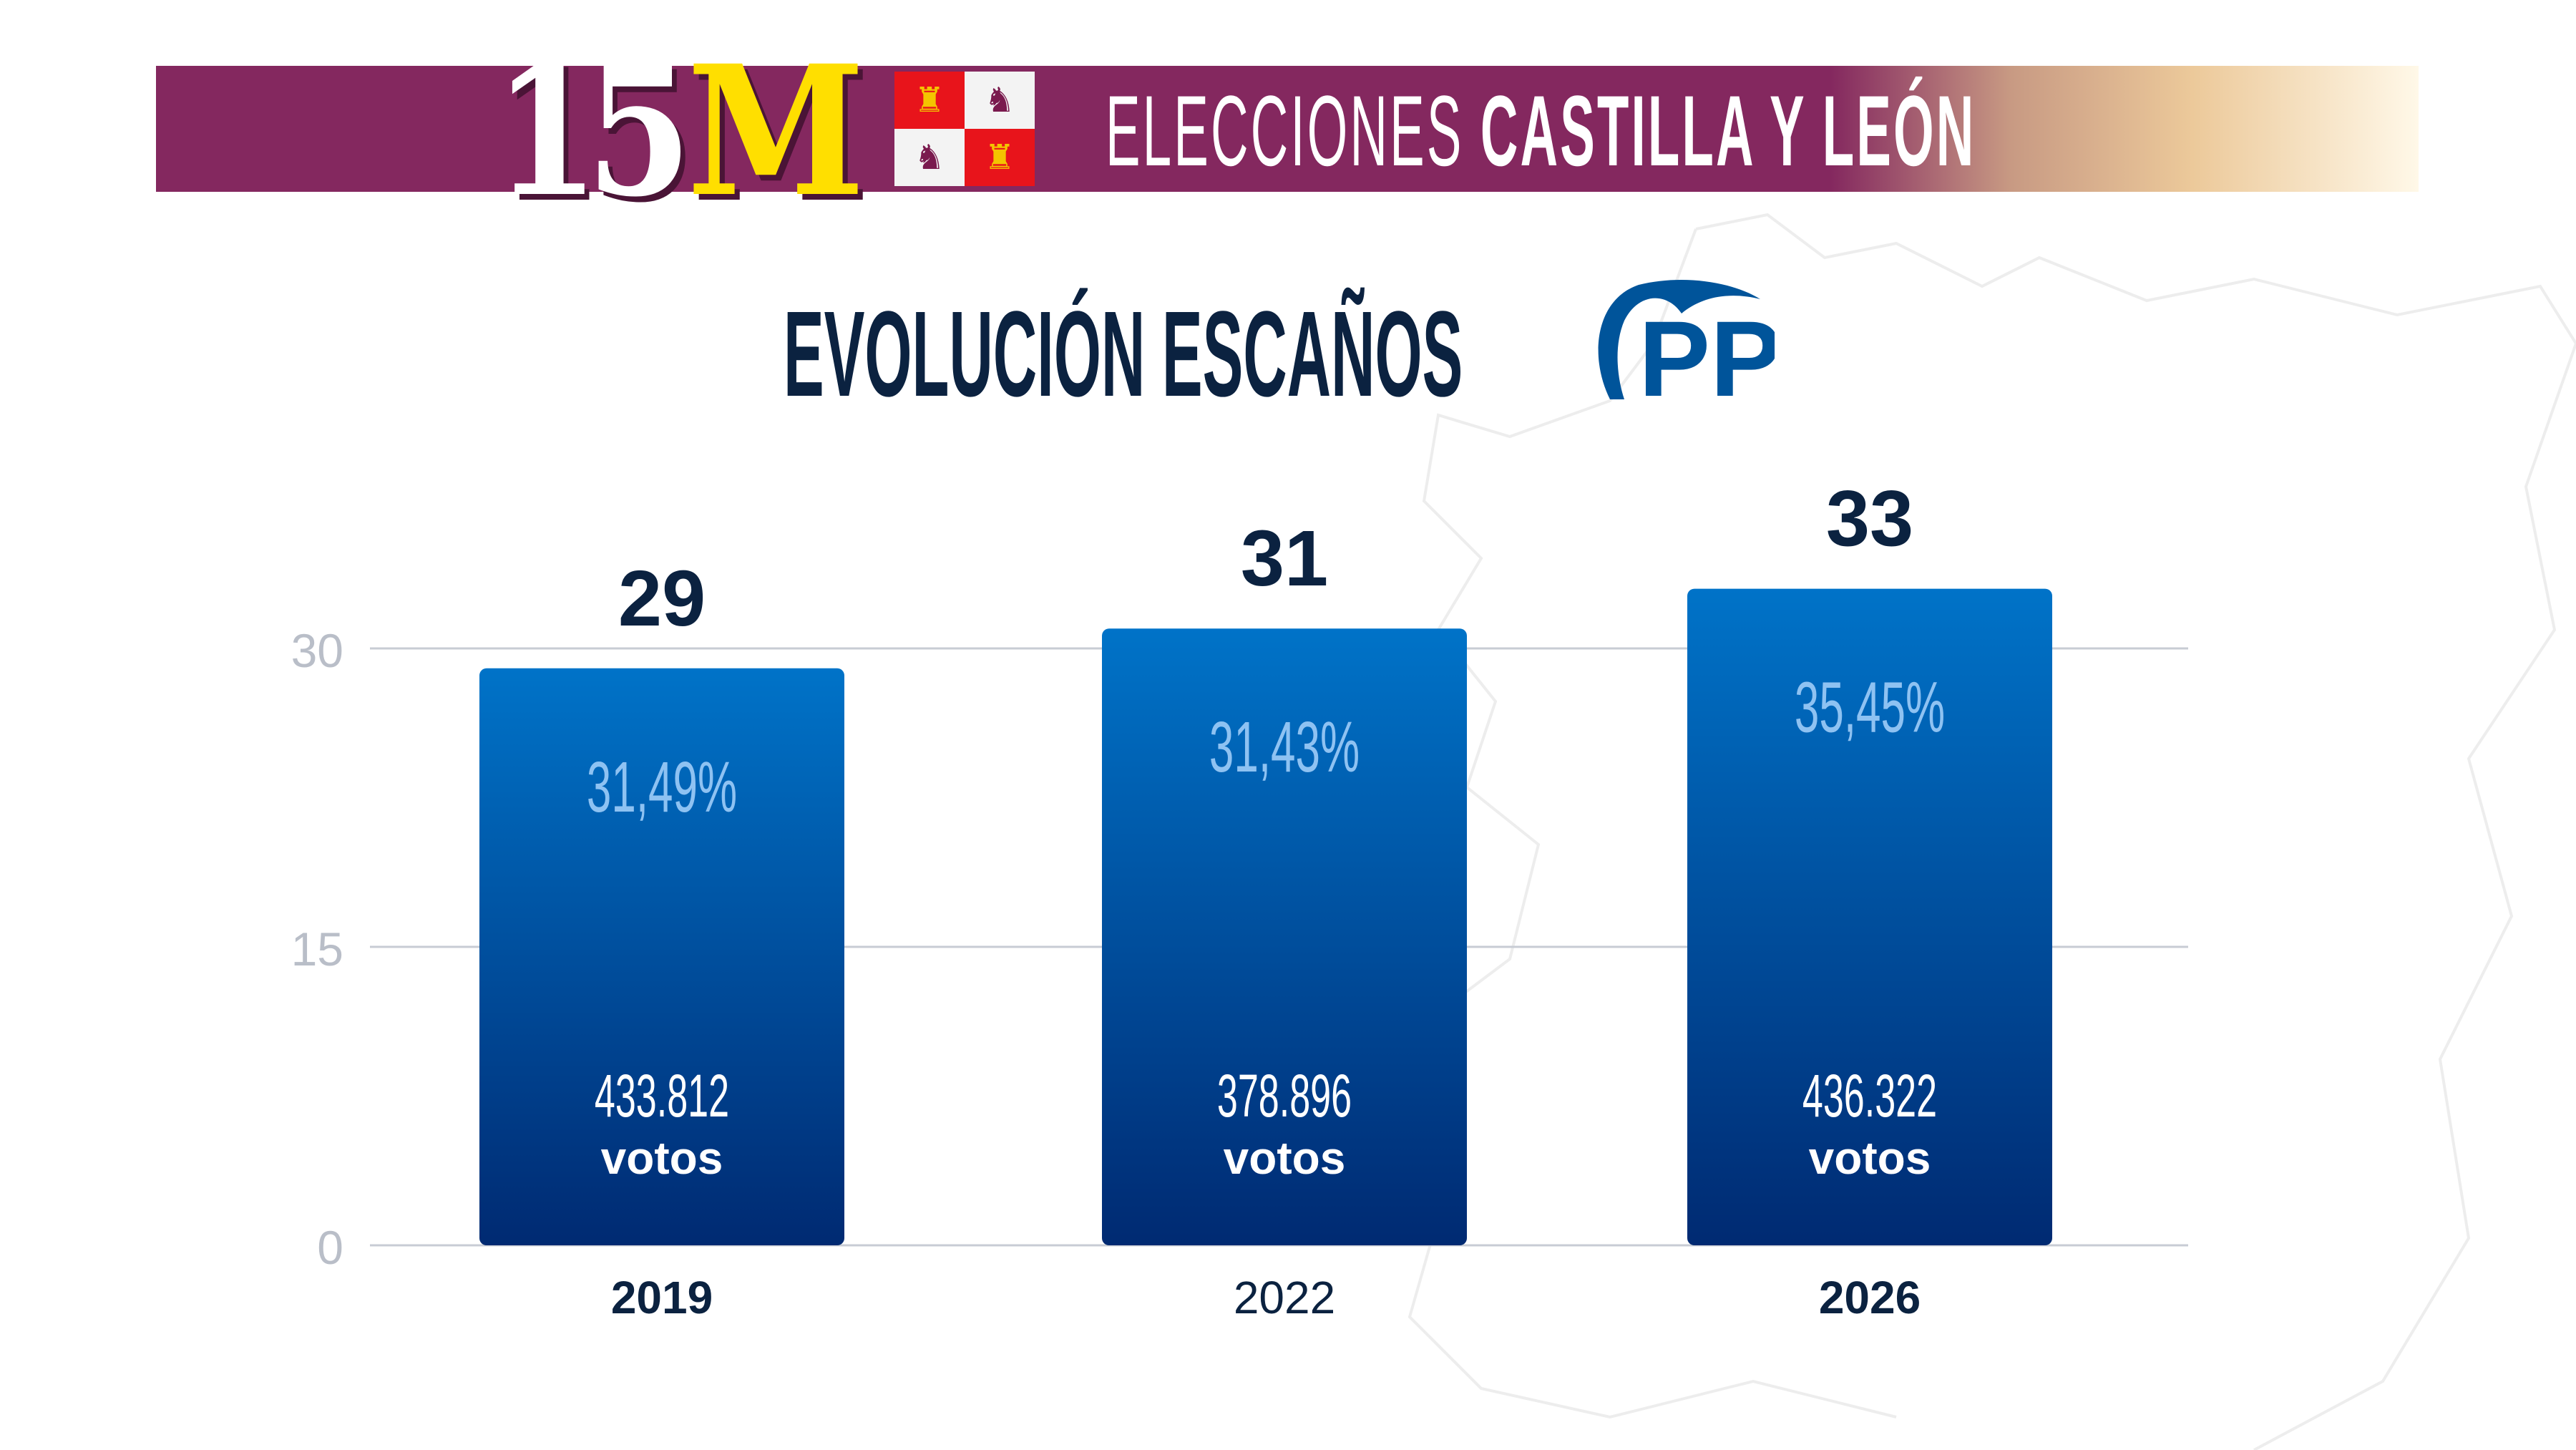 Image resolution: width=2576 pixels, height=1450 pixels. What do you see at coordinates (1284, 1095) in the screenshot?
I see `votes-count-label: 378.896` at bounding box center [1284, 1095].